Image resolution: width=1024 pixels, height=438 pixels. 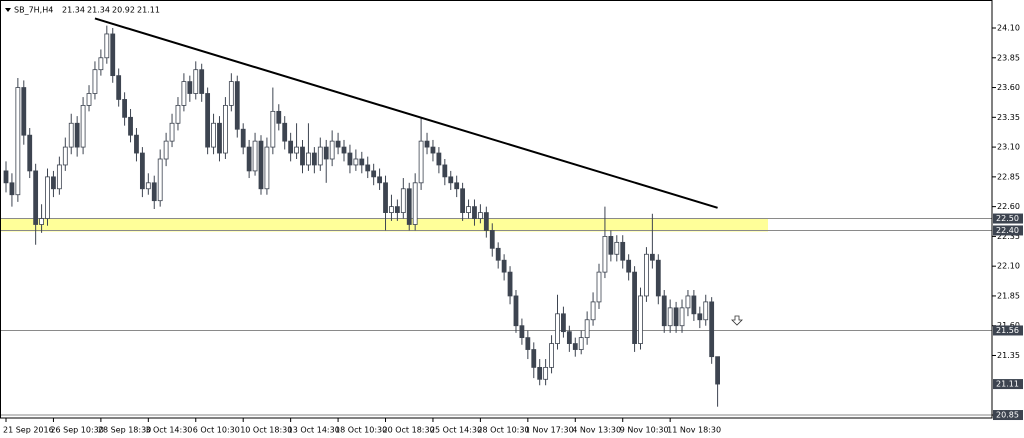 I want to click on y-tick-label: 22.85, so click(x=1008, y=176).